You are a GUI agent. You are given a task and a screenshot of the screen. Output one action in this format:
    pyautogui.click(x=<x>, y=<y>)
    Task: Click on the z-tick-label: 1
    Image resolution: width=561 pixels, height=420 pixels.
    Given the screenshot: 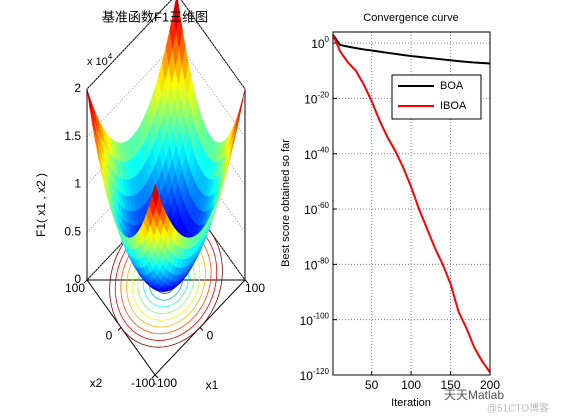 What is the action you would take?
    pyautogui.click(x=77, y=184)
    